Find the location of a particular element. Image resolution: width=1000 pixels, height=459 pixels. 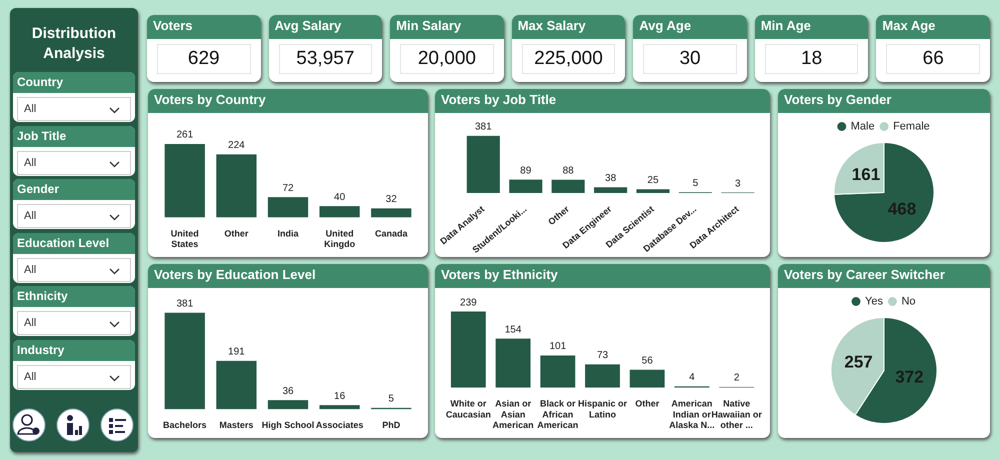

data-label: 36 is located at coordinates (288, 391).